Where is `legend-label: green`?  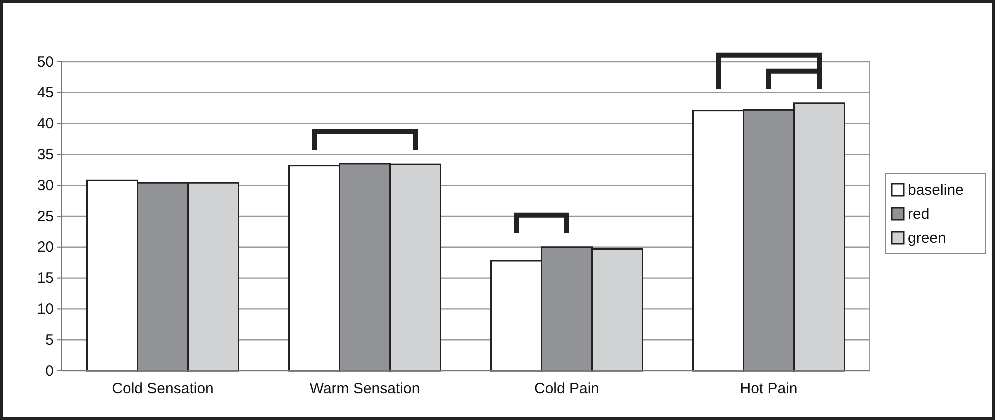
legend-label: green is located at coordinates (927, 238).